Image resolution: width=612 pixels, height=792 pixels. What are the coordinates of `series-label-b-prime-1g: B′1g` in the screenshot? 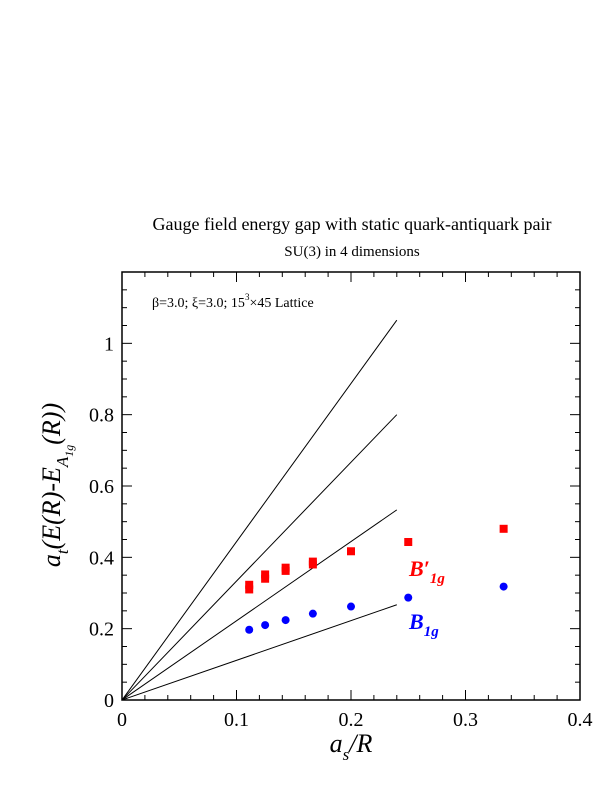 It's located at (426, 571).